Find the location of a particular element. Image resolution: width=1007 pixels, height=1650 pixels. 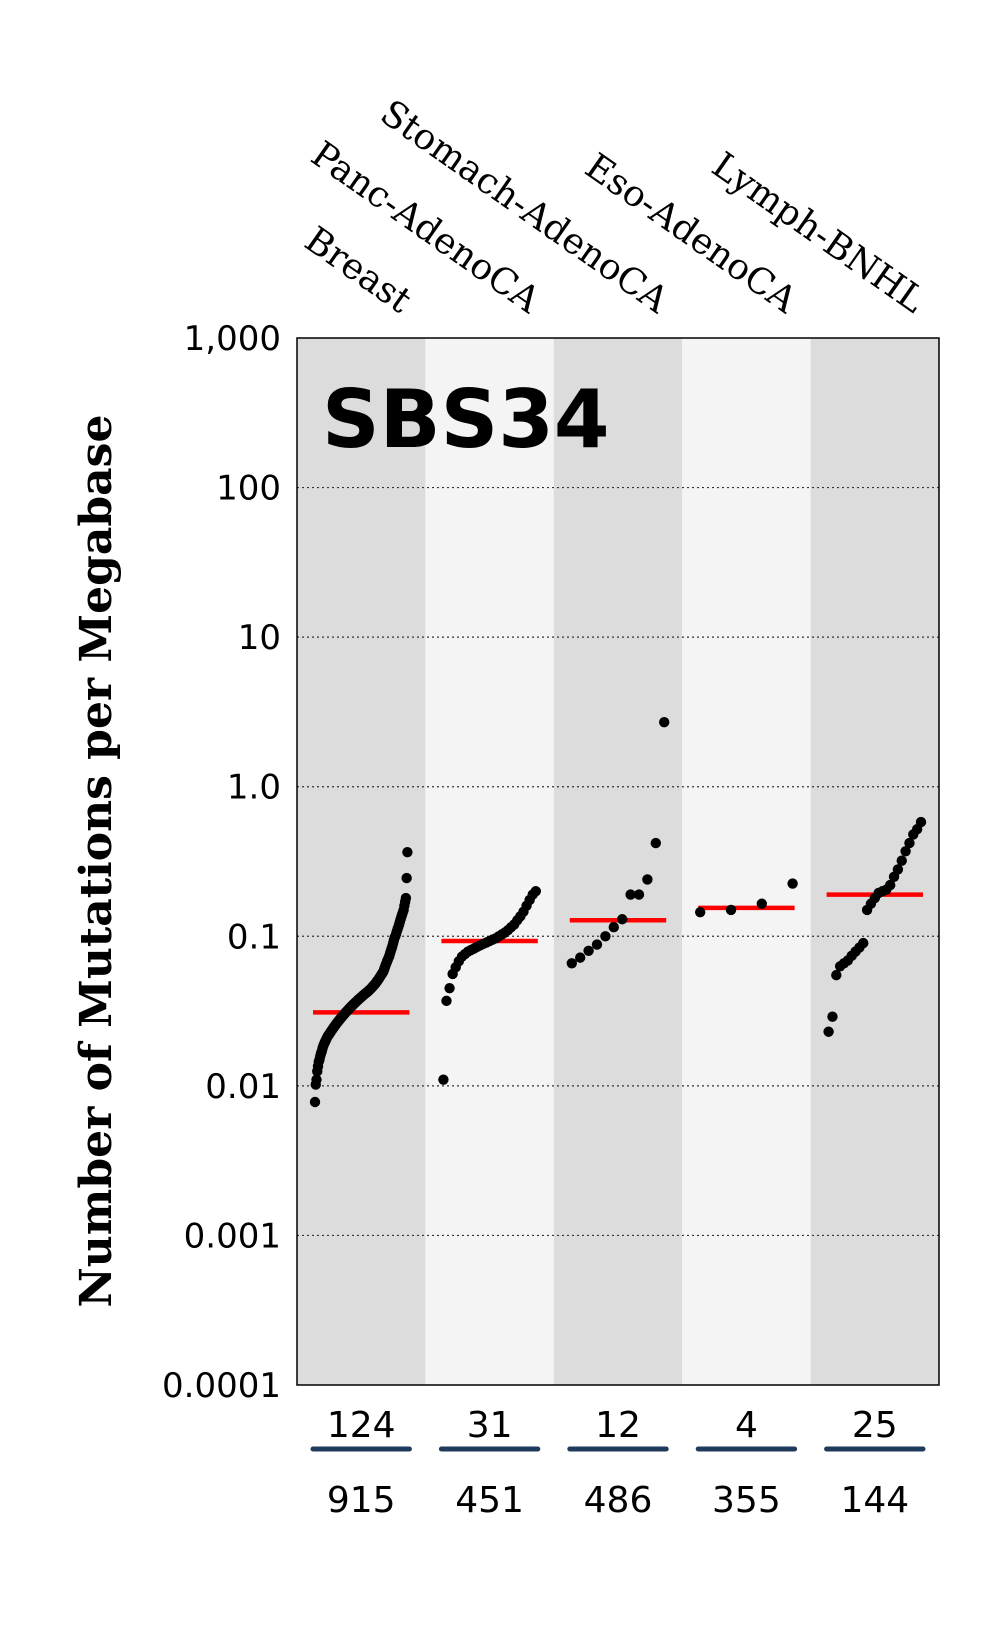

band-lymph-bnhl is located at coordinates (874, 861).